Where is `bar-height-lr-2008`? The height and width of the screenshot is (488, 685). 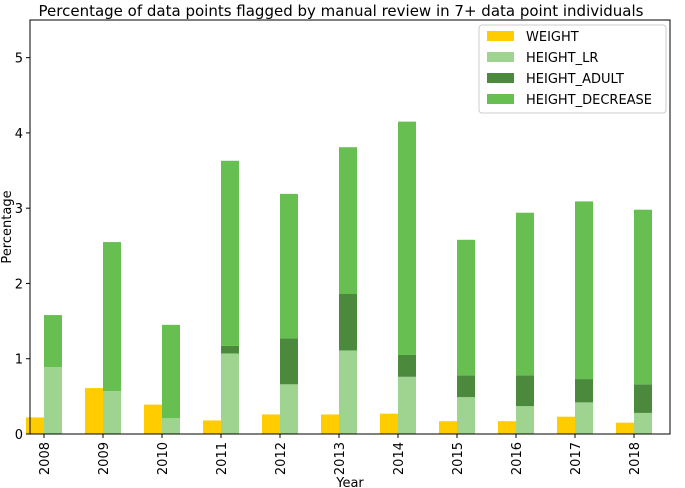 bar-height-lr-2008 is located at coordinates (53, 400).